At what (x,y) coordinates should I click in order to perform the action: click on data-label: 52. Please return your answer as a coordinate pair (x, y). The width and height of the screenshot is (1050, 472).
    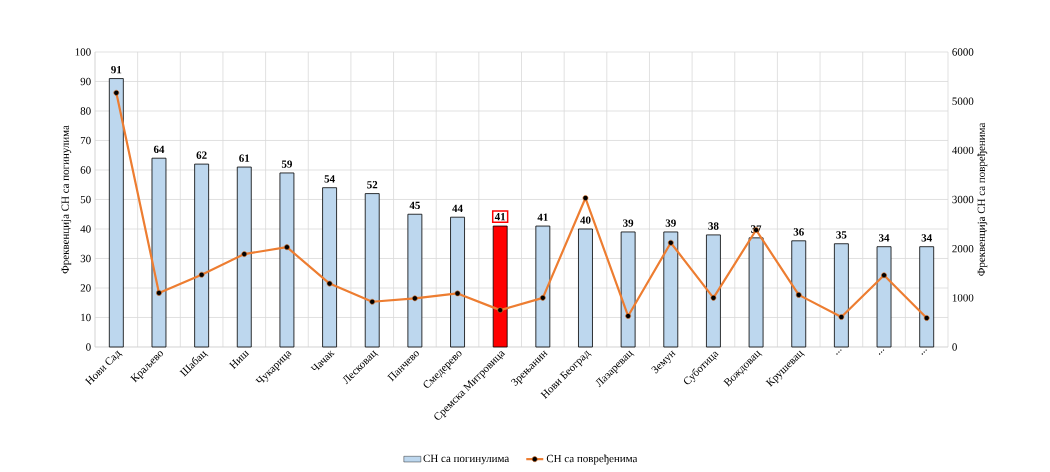
    Looking at the image, I should click on (372, 185).